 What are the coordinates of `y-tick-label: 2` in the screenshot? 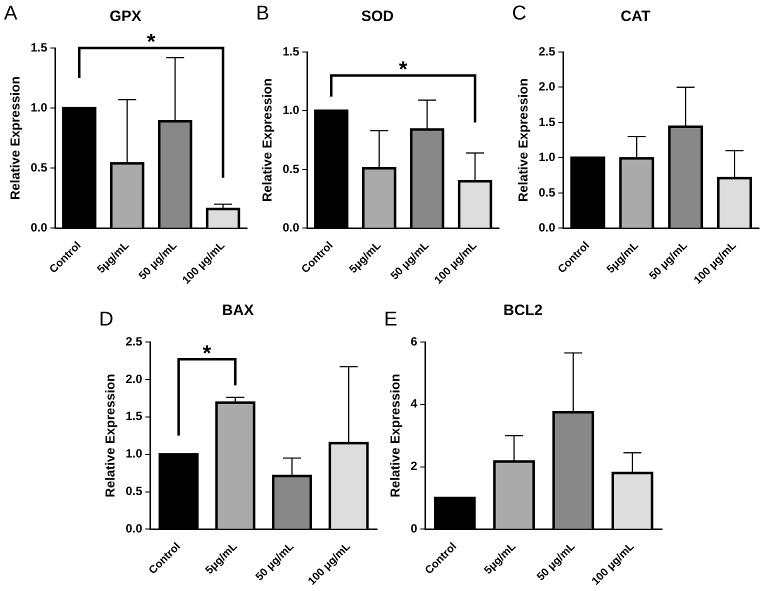 It's located at (414, 466).